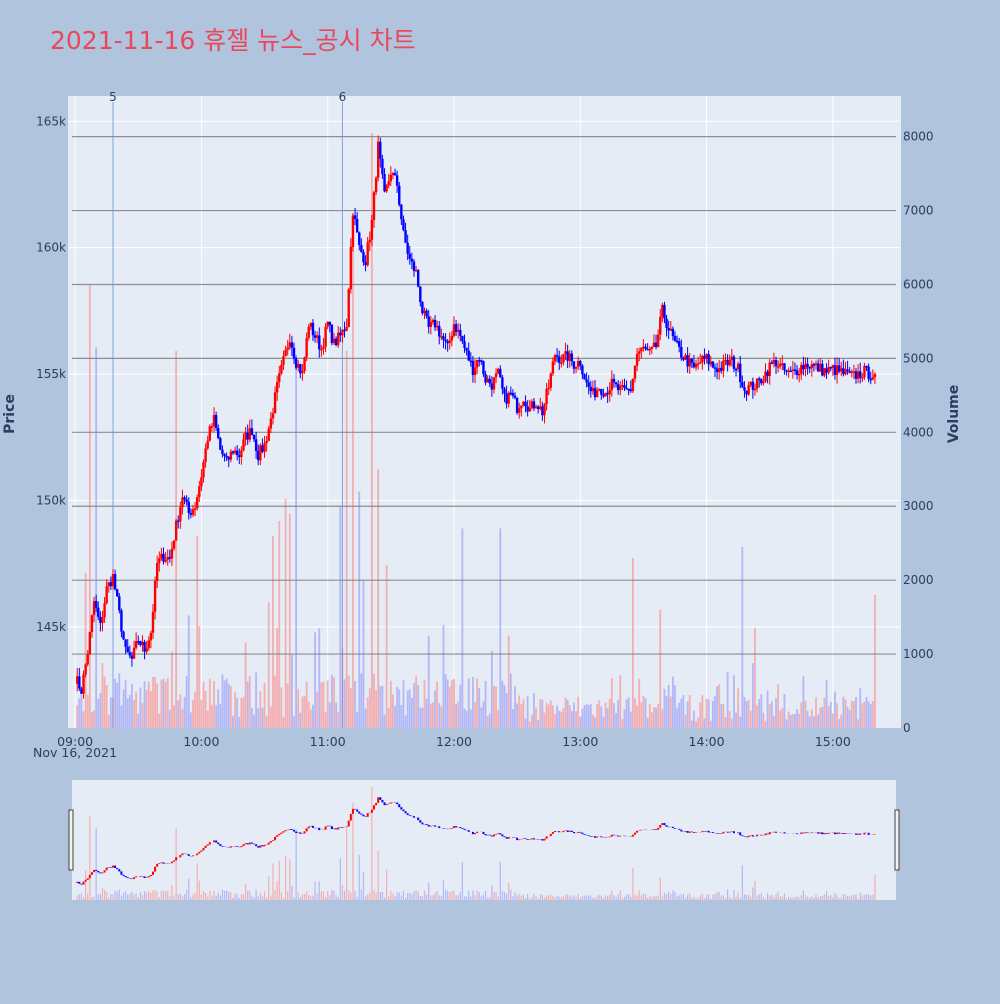 The width and height of the screenshot is (1000, 1004). What do you see at coordinates (484, 840) in the screenshot?
I see `rangeslider-background` at bounding box center [484, 840].